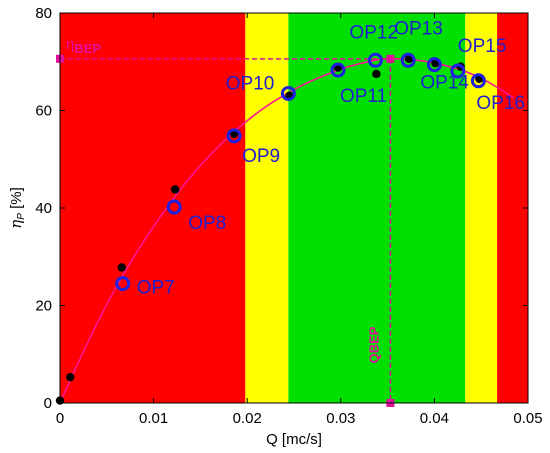 This screenshot has width=550, height=453. Describe the element at coordinates (288, 93) in the screenshot. I see `op-marker-op10` at that location.